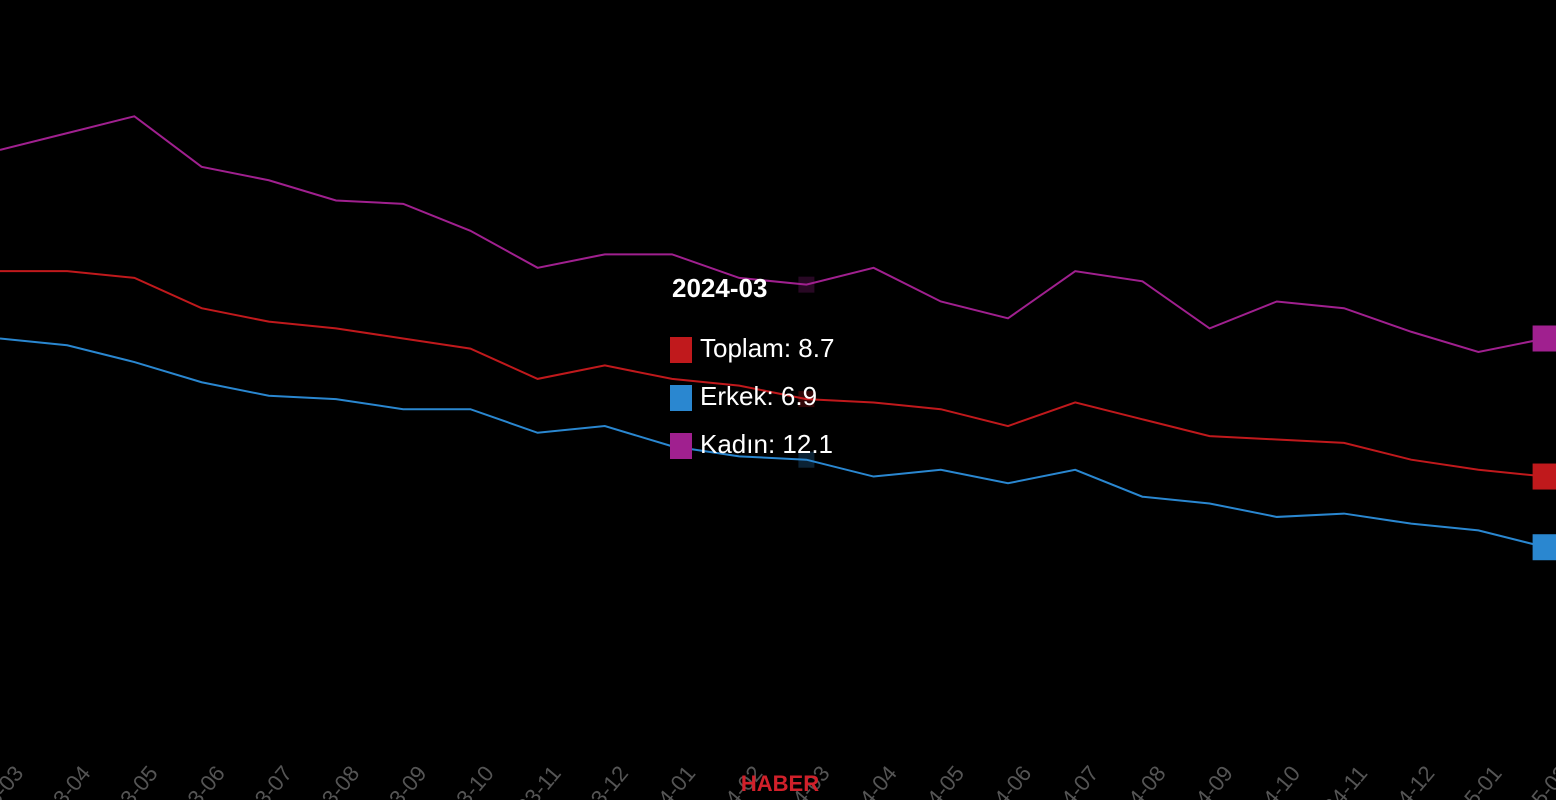 The height and width of the screenshot is (800, 1556). I want to click on x-tick-label: 2024-12, so click(1403, 780).